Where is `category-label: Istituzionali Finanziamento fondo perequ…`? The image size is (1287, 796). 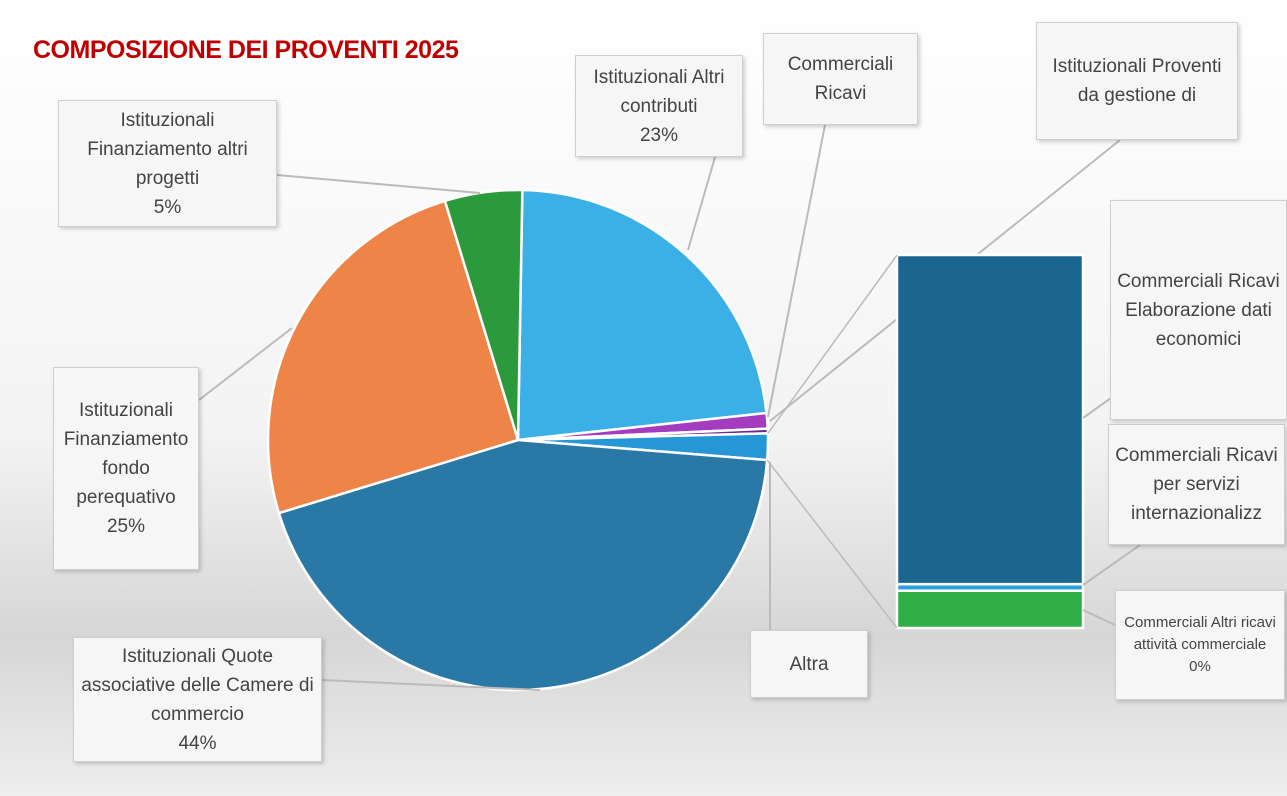 category-label: Istituzionali Finanziamento fondo perequ… is located at coordinates (126, 454).